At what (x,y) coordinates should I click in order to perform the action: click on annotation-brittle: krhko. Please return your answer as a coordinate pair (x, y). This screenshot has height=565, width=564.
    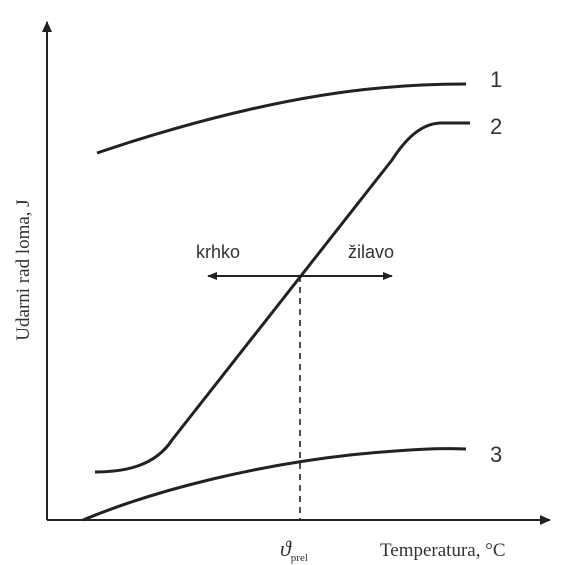
    Looking at the image, I should click on (218, 252).